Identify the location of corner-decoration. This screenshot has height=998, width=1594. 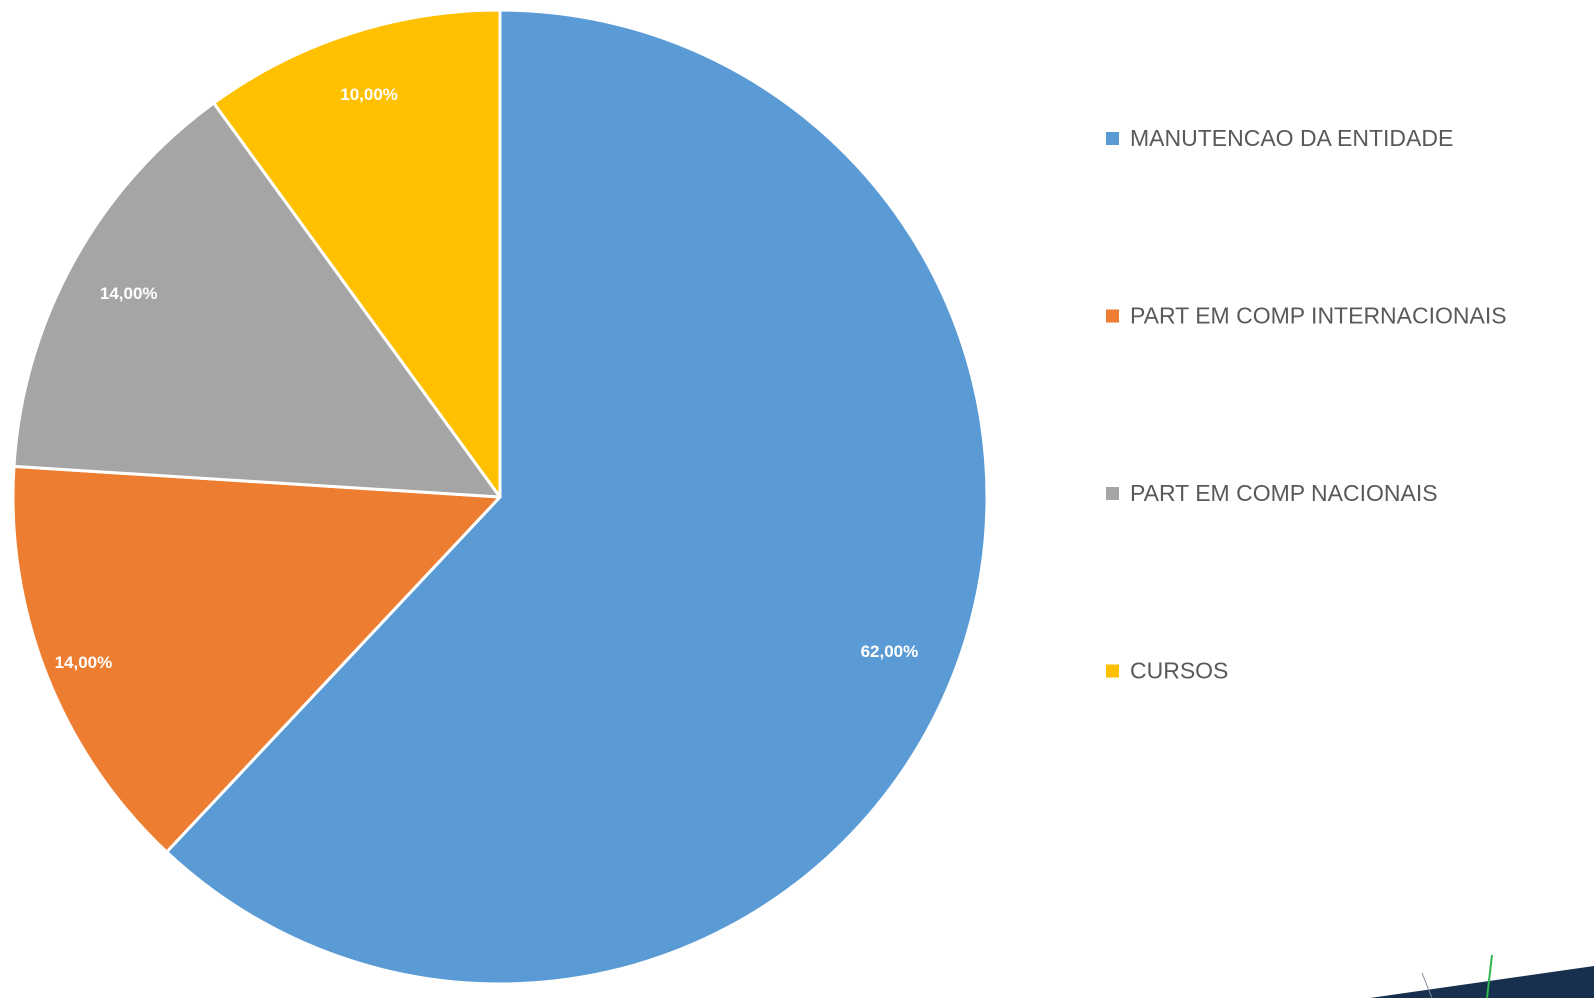
(1482, 976).